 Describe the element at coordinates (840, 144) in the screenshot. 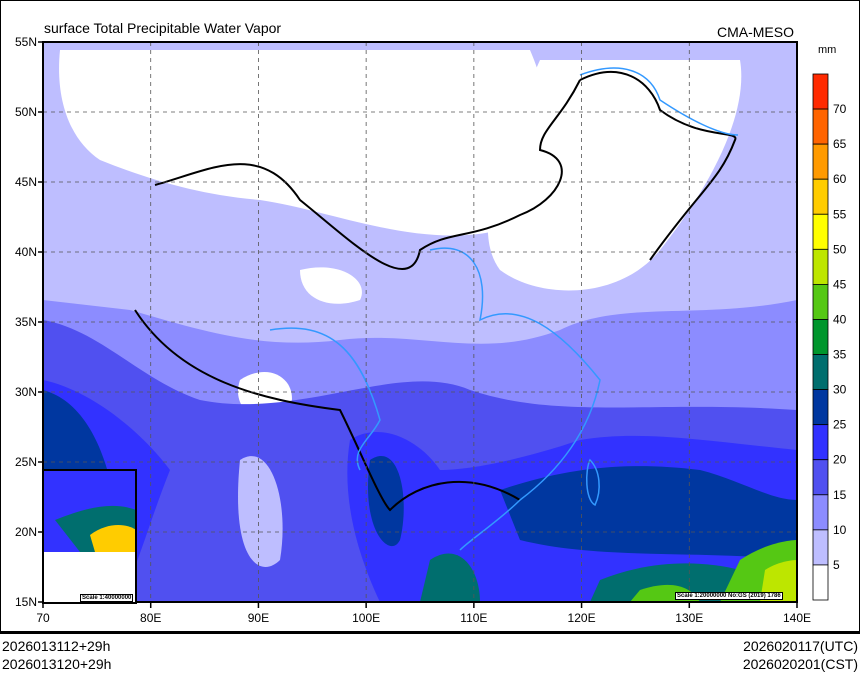

I see `colorbar-label: 65` at that location.